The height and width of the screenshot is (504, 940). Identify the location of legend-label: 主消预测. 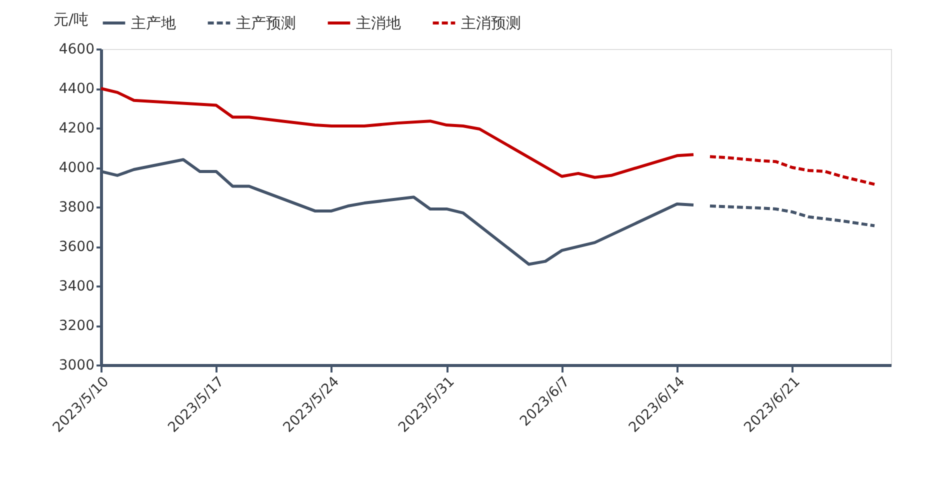
(491, 23).